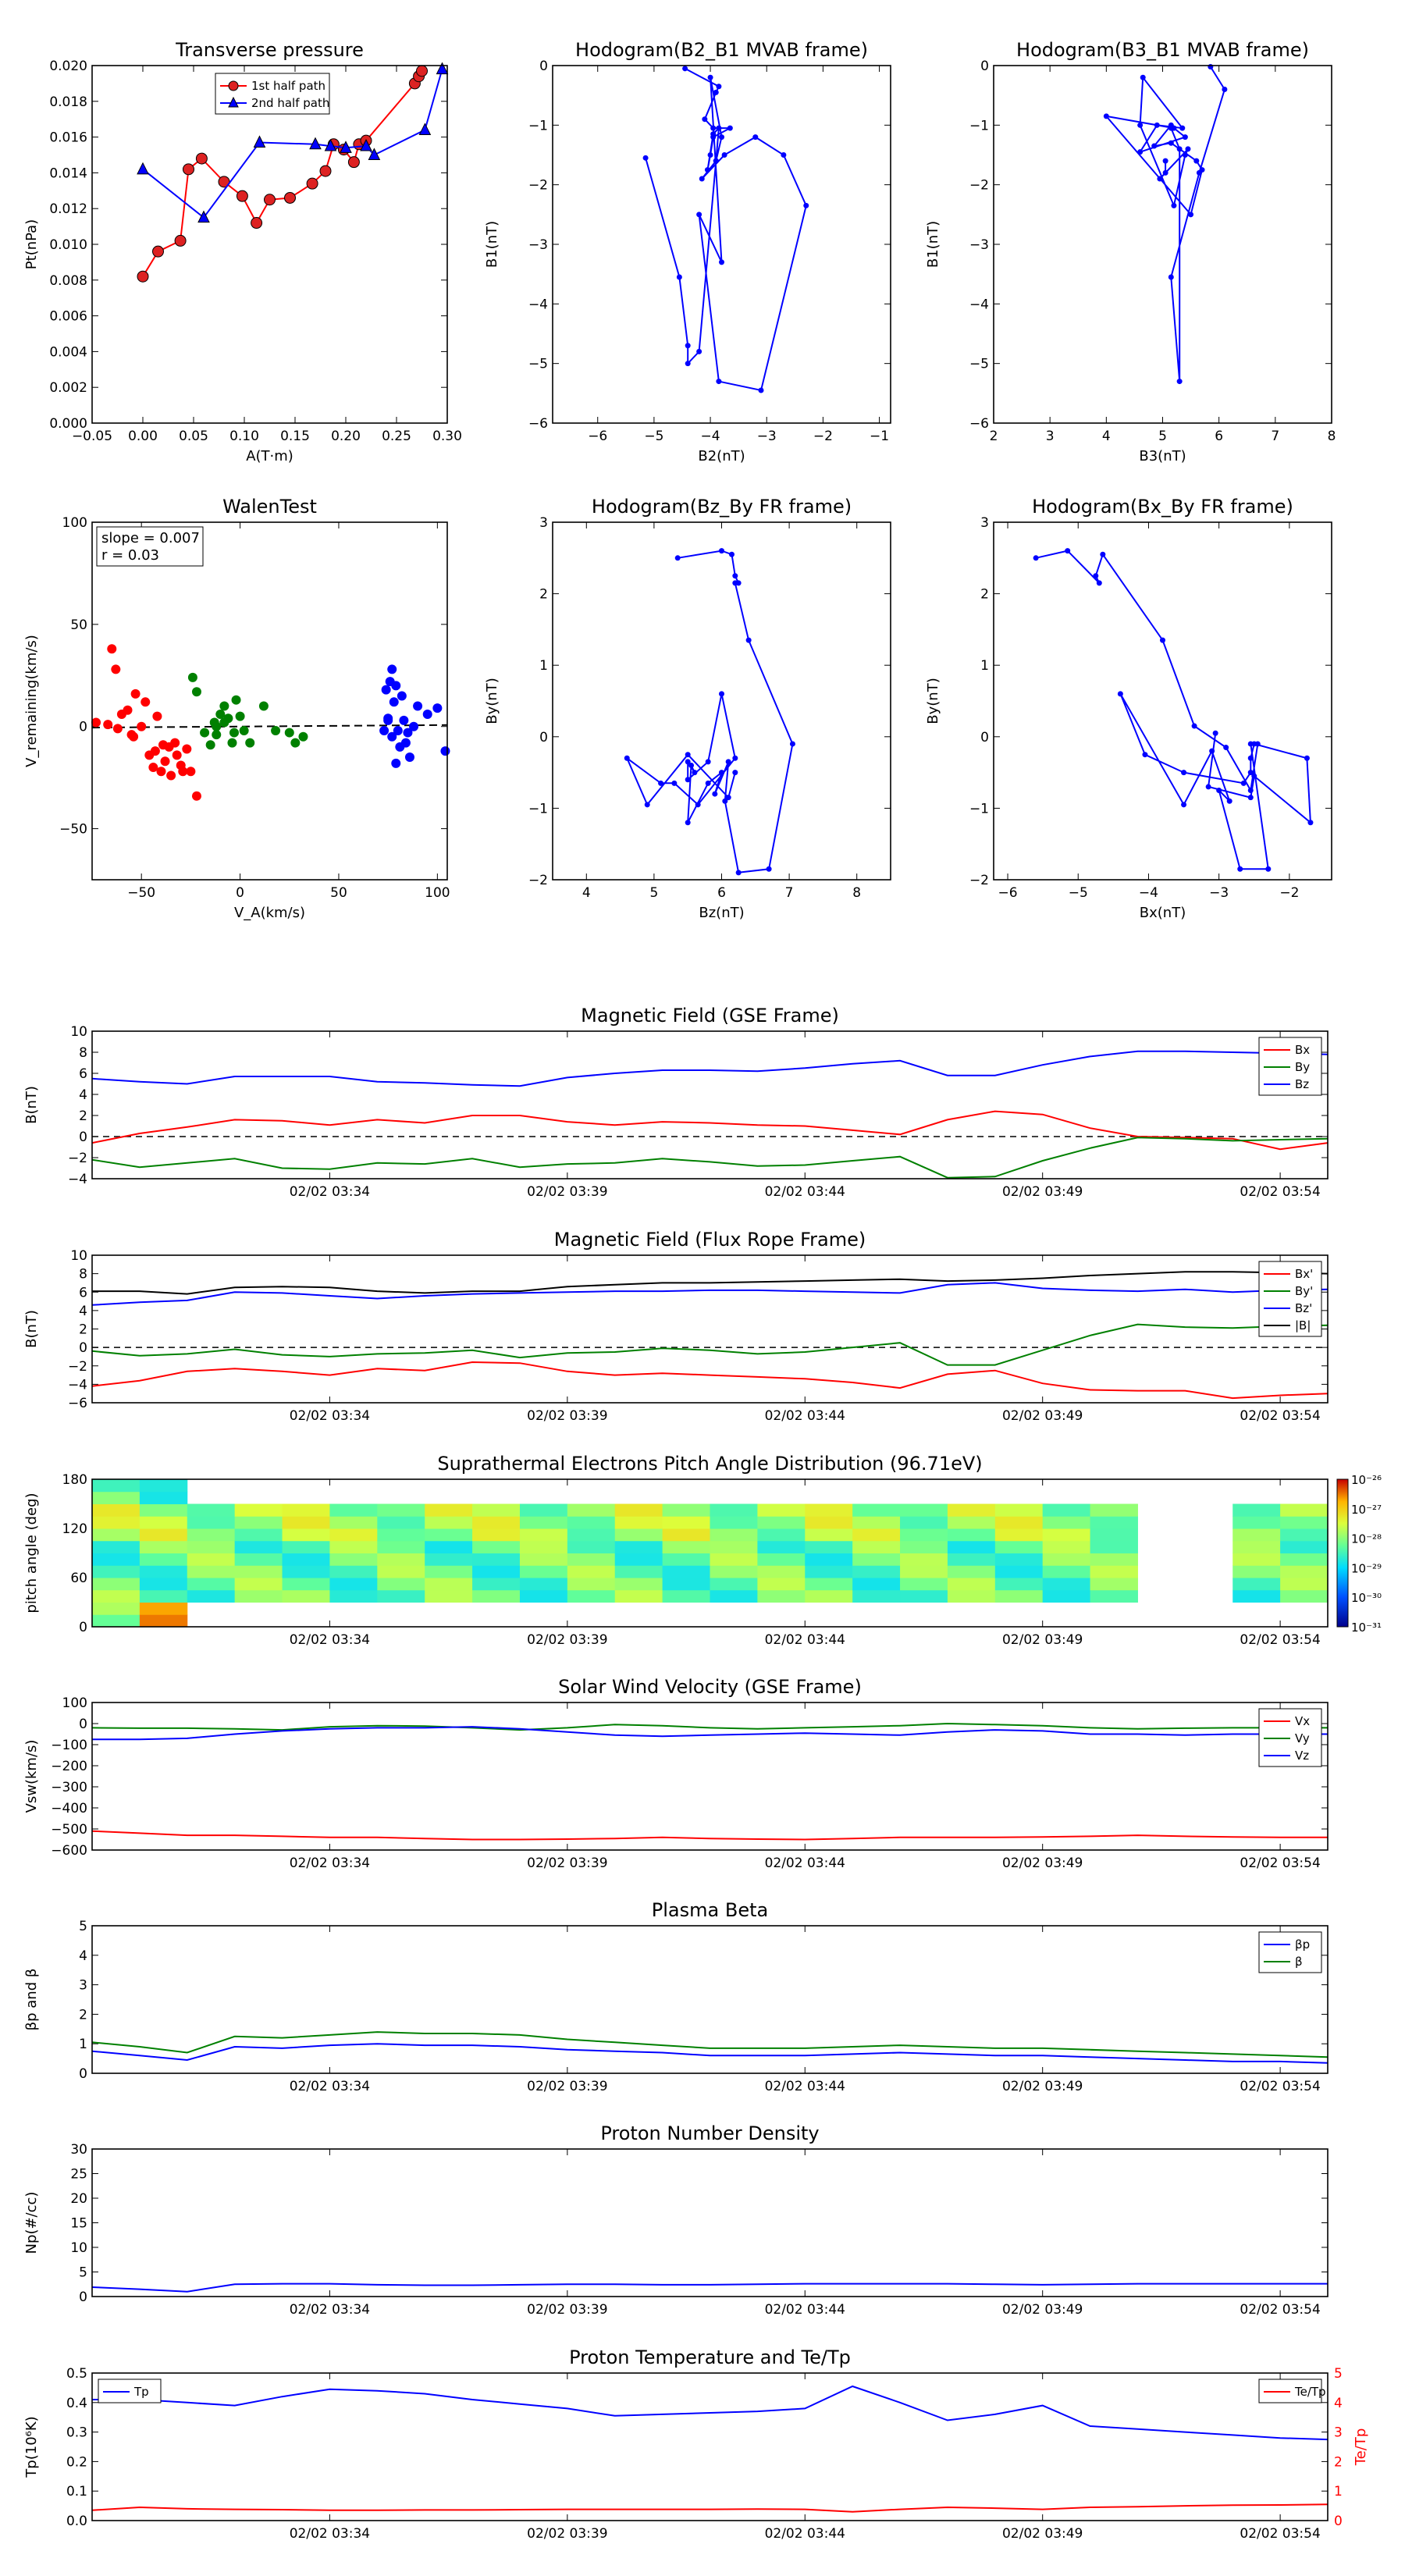  I want to click on mag_gse-legend-label: By, so click(1302, 1067).